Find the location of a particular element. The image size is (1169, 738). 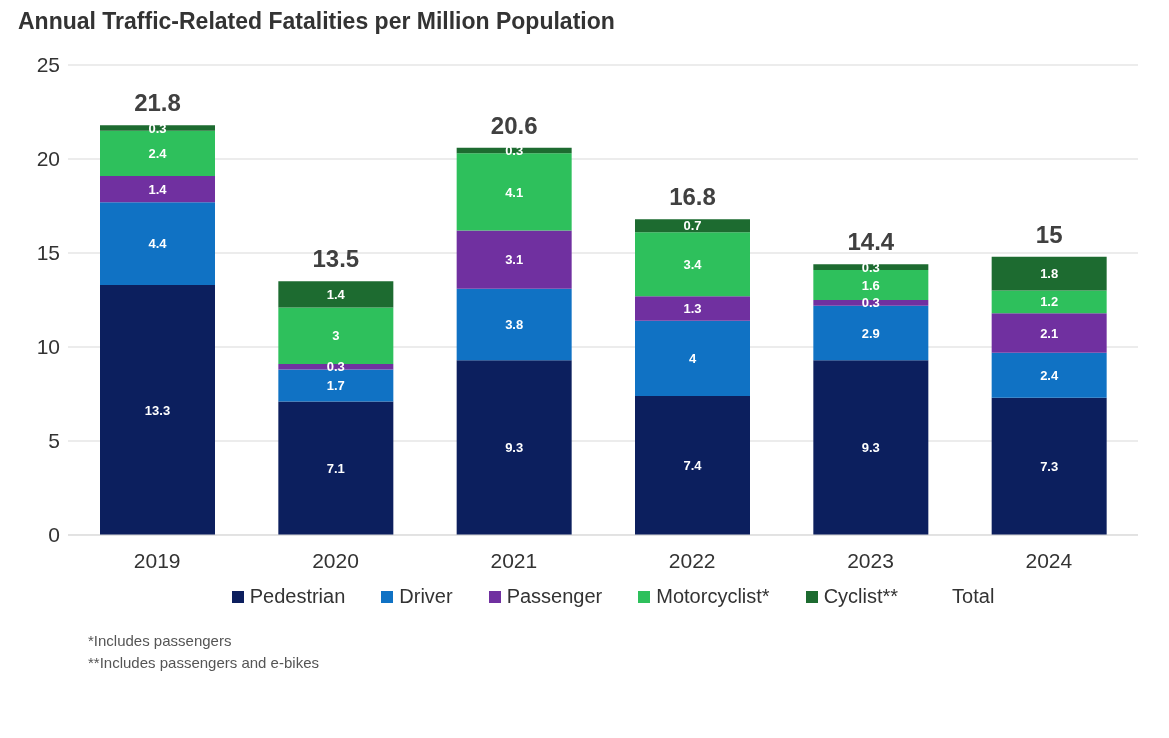

data-label: 4.4 is located at coordinates (158, 244).